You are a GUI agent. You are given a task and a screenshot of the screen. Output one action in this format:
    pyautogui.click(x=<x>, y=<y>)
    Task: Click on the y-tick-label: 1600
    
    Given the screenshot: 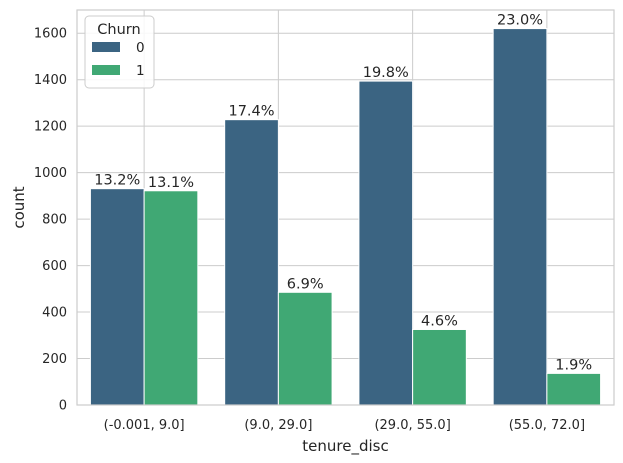 What is the action you would take?
    pyautogui.click(x=50, y=34)
    